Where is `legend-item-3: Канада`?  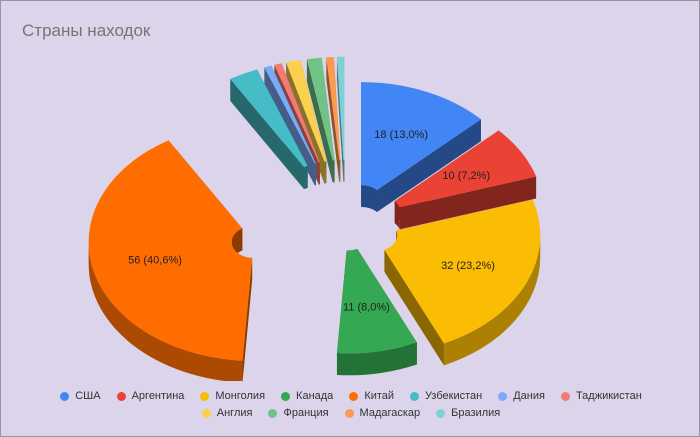
legend-item-3: Канада is located at coordinates (307, 396).